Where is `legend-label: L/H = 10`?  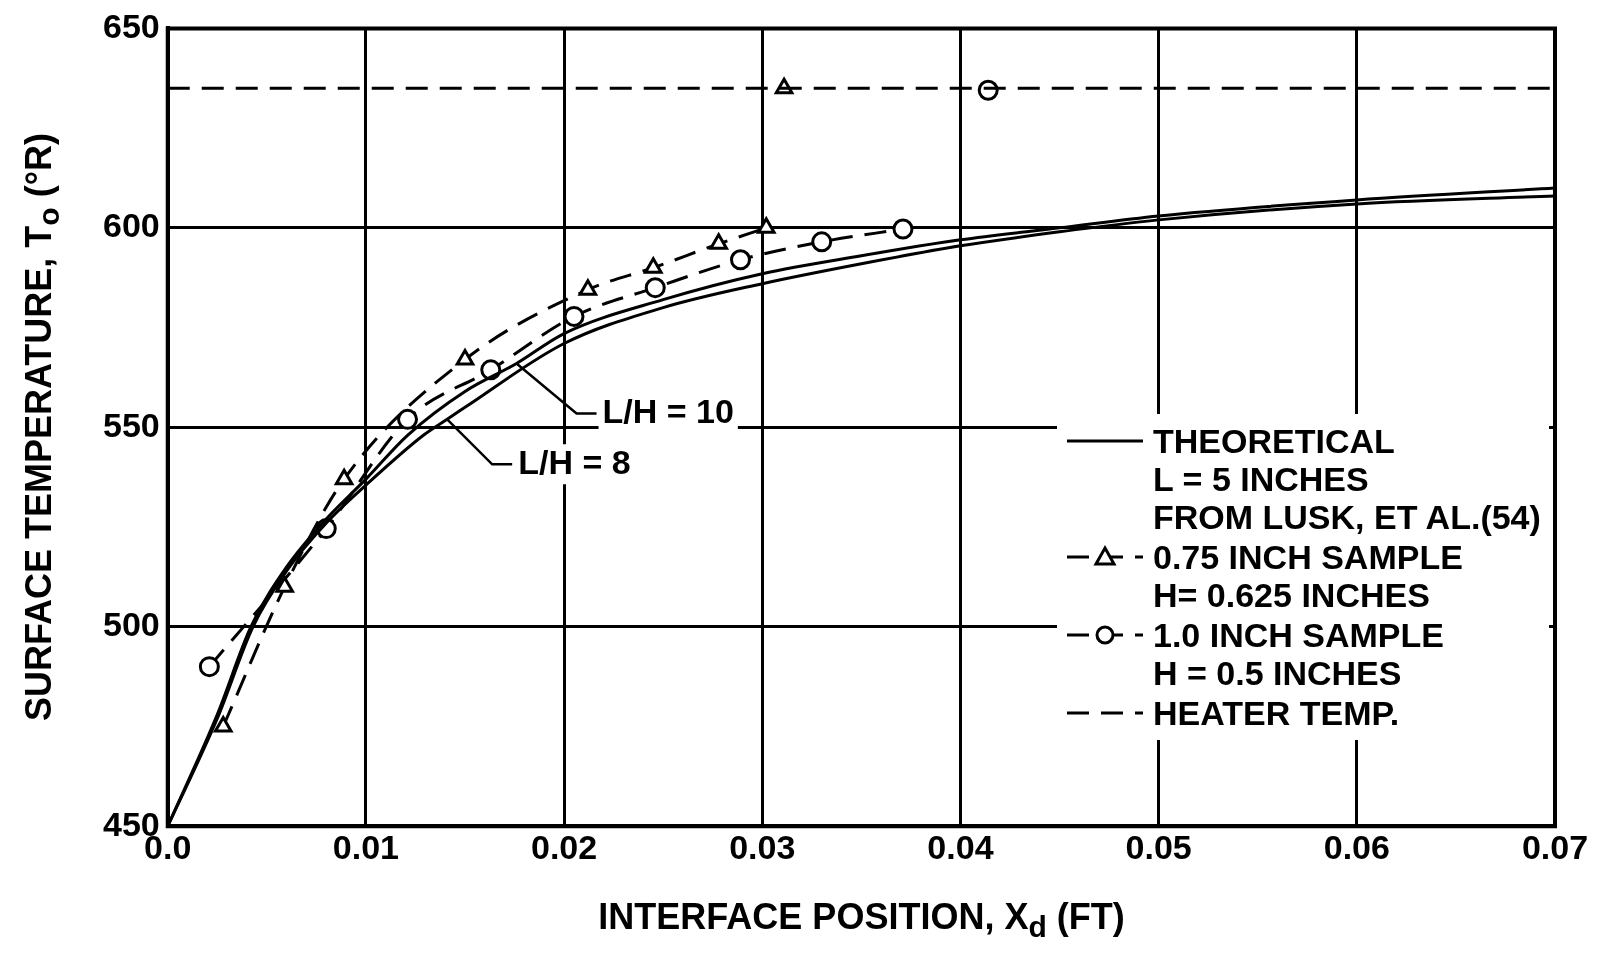 legend-label: L/H = 10 is located at coordinates (668, 410).